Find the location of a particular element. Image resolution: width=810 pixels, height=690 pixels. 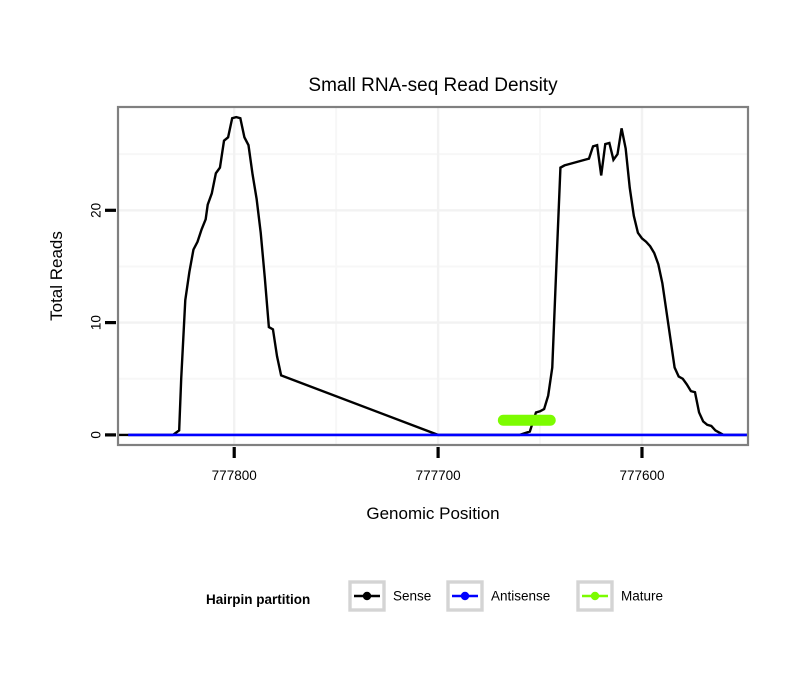

legend-entry-antisense: Antisense is located at coordinates (498, 596).